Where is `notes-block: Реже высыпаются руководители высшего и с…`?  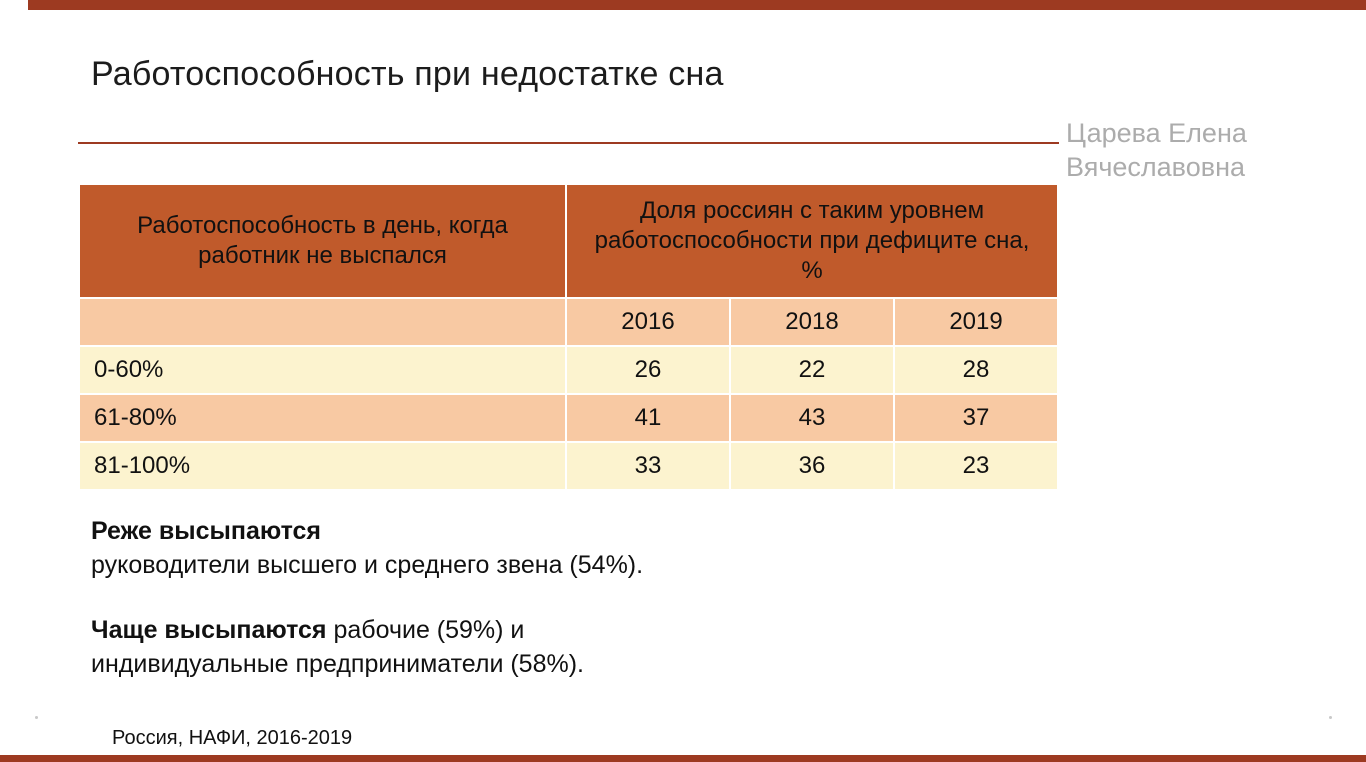 notes-block: Реже высыпаются руководители высшего и с… is located at coordinates (441, 597).